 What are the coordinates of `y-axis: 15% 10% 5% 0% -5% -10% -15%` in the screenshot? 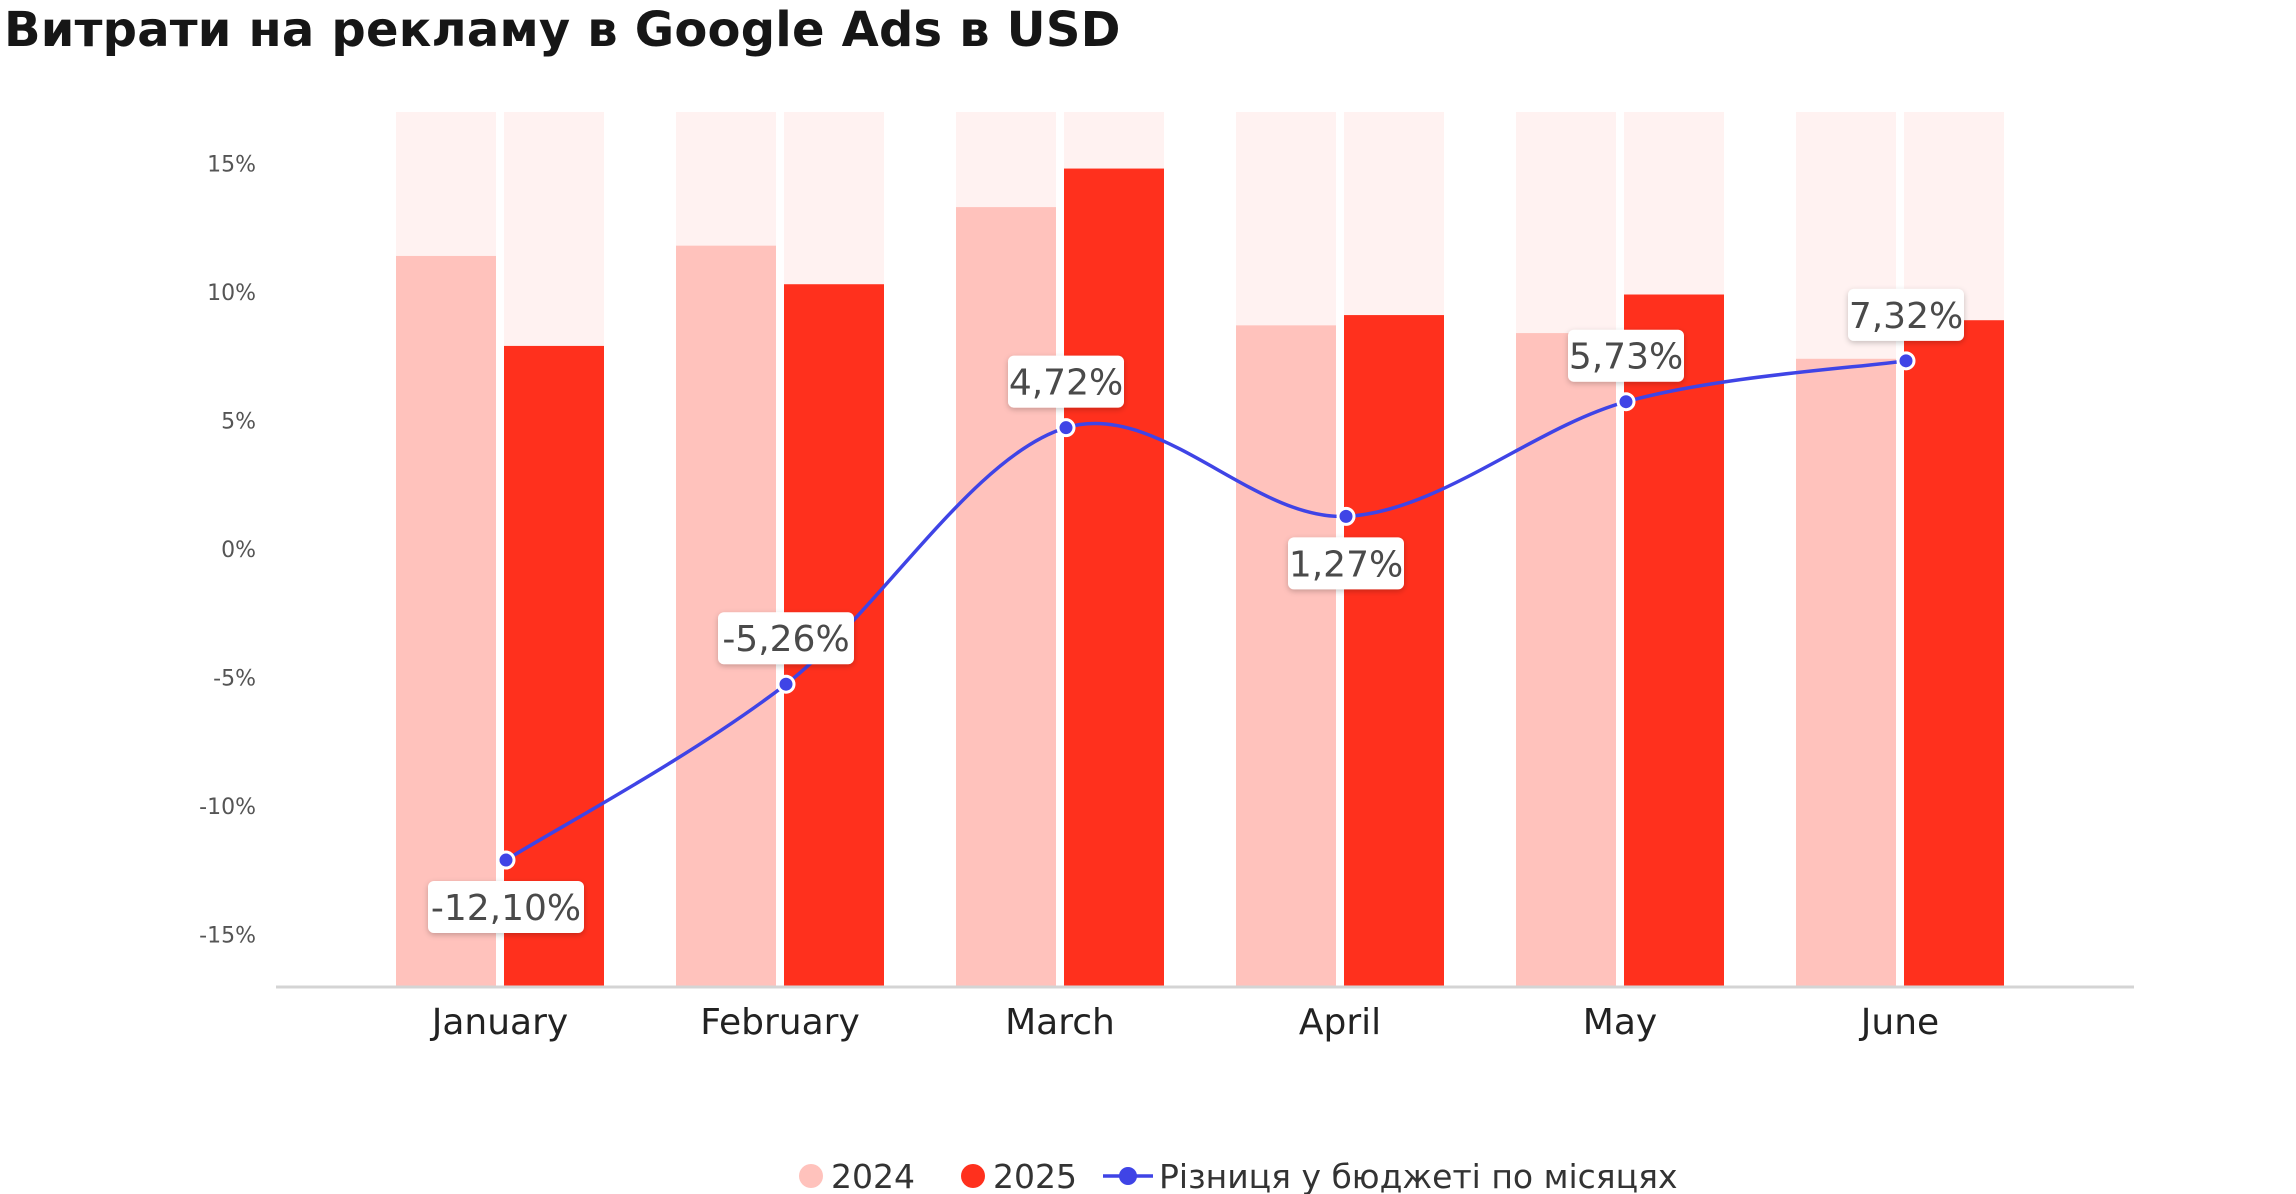 It's located at (227, 550).